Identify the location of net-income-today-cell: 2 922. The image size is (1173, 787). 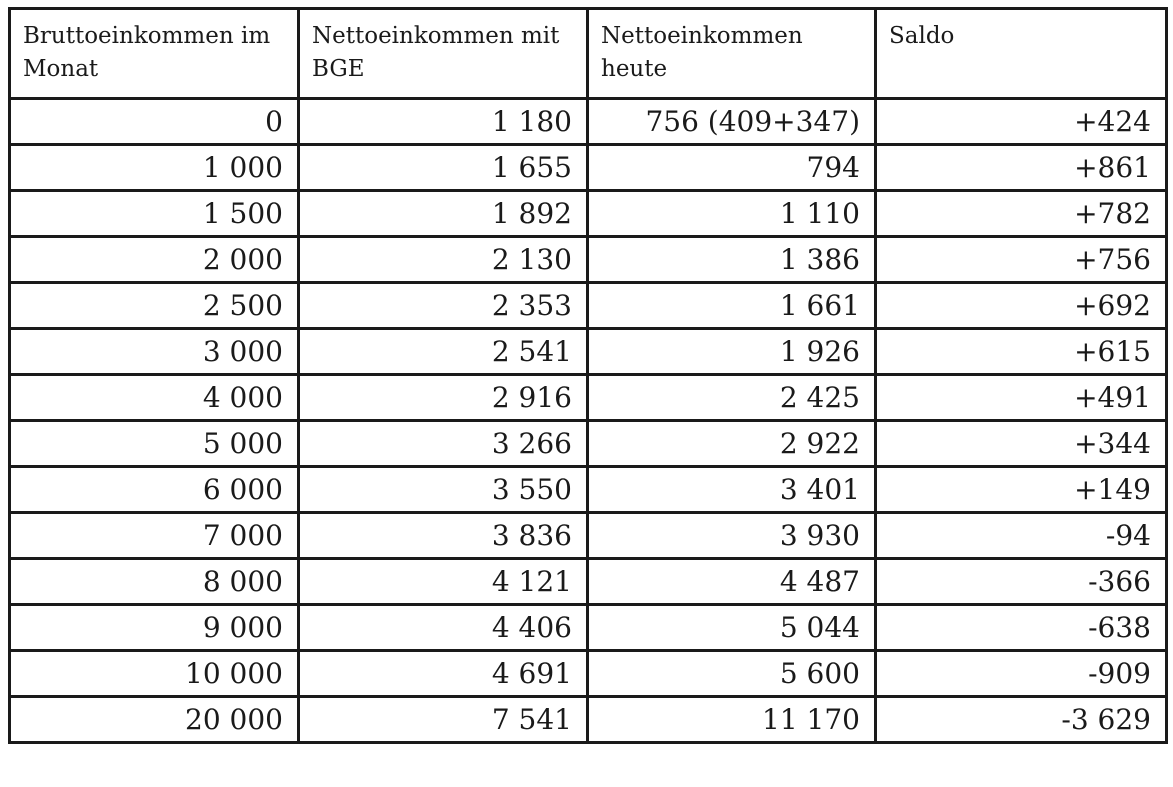
(731, 443).